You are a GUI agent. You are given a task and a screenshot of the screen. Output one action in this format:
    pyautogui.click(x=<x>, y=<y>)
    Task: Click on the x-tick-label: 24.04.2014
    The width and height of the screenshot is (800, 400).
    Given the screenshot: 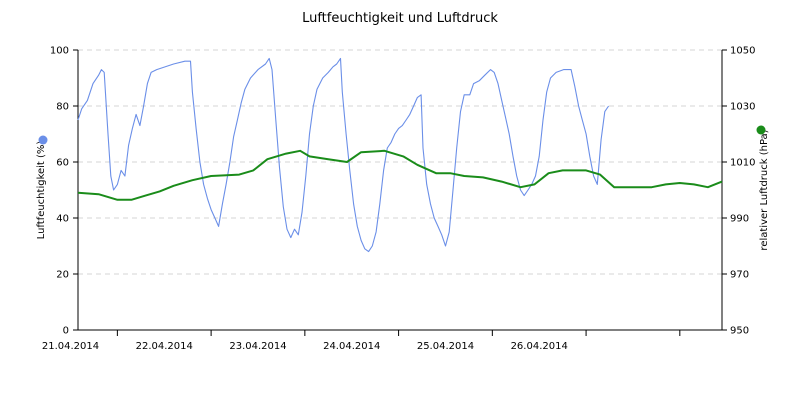 What is the action you would take?
    pyautogui.click(x=351, y=346)
    